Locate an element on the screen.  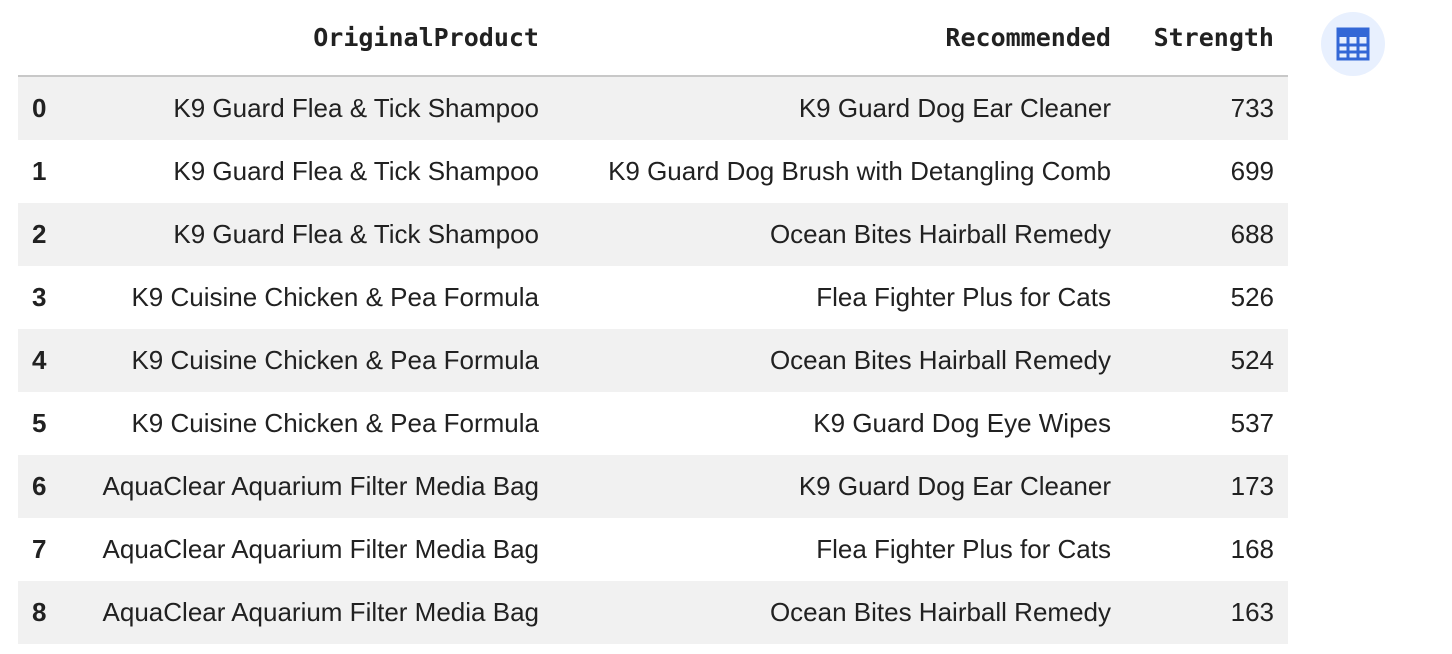
column-header-originalproduct: OriginalProduct is located at coordinates (309, 38).